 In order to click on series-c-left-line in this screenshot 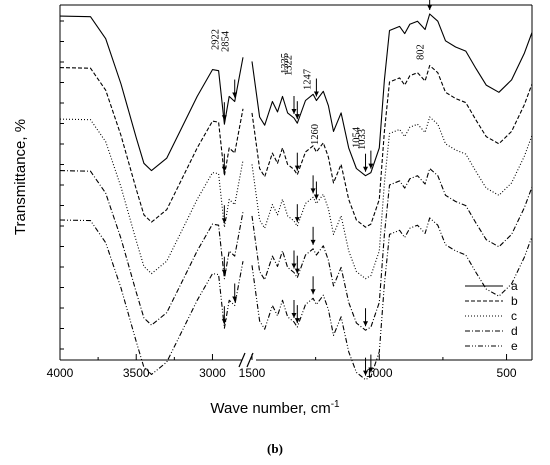, I will do `click(151, 196)`.